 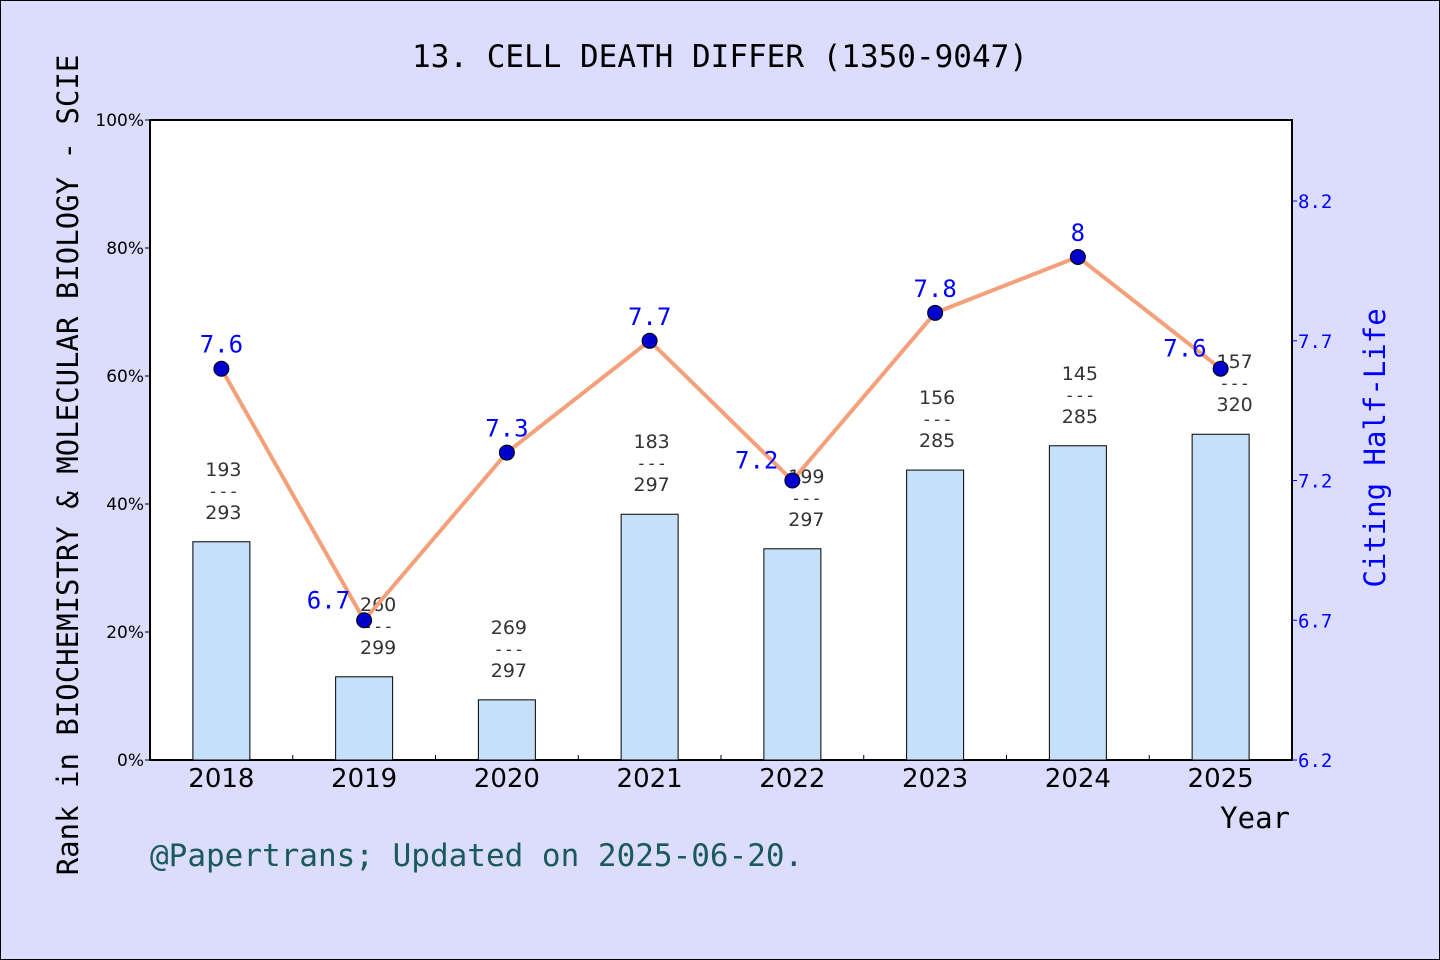 What do you see at coordinates (1078, 233) in the screenshot?
I see `half-life-value-label: 8` at bounding box center [1078, 233].